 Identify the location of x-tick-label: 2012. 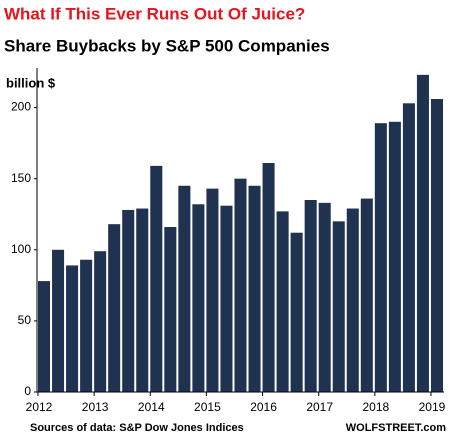
(39, 407).